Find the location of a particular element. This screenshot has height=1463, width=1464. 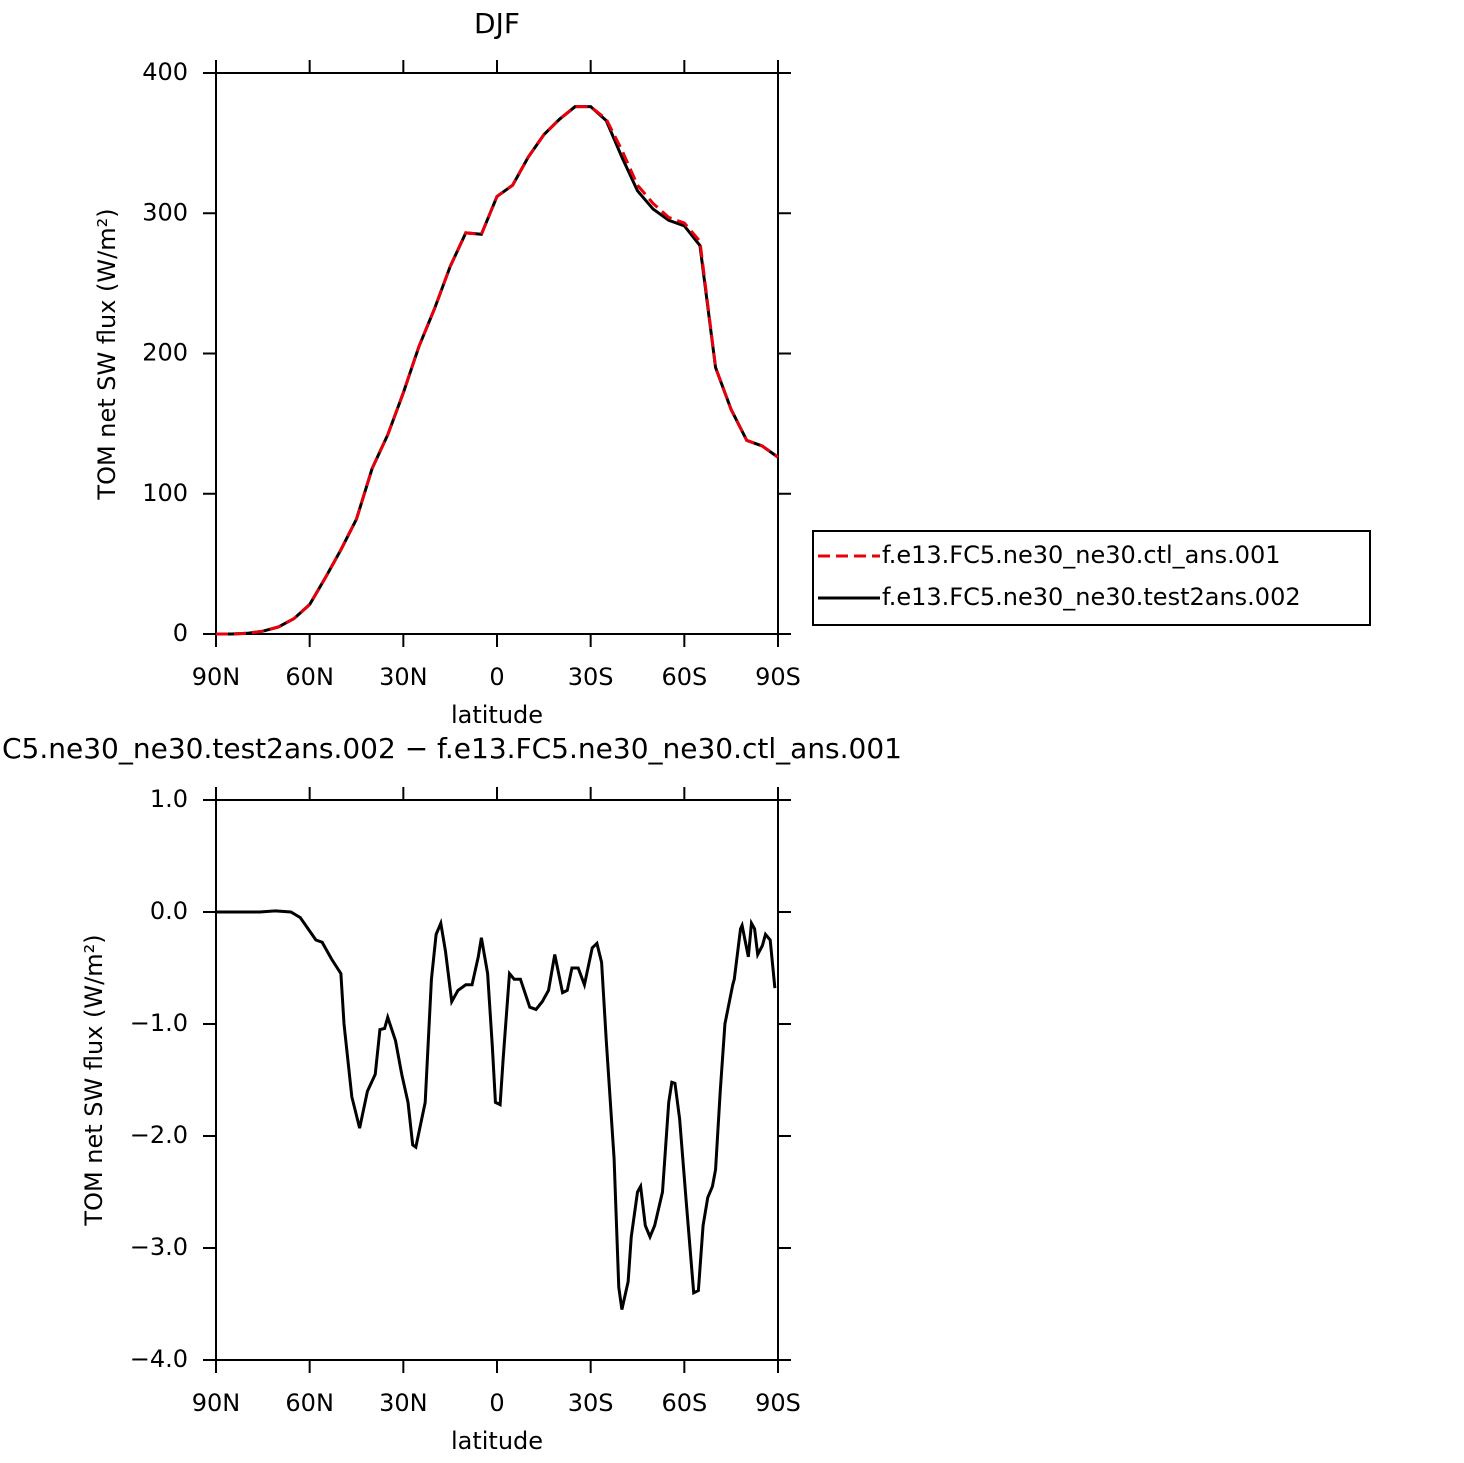

legend-label: f.e13.FC5.ne30_ne30.test2ans.002 is located at coordinates (1091, 597).